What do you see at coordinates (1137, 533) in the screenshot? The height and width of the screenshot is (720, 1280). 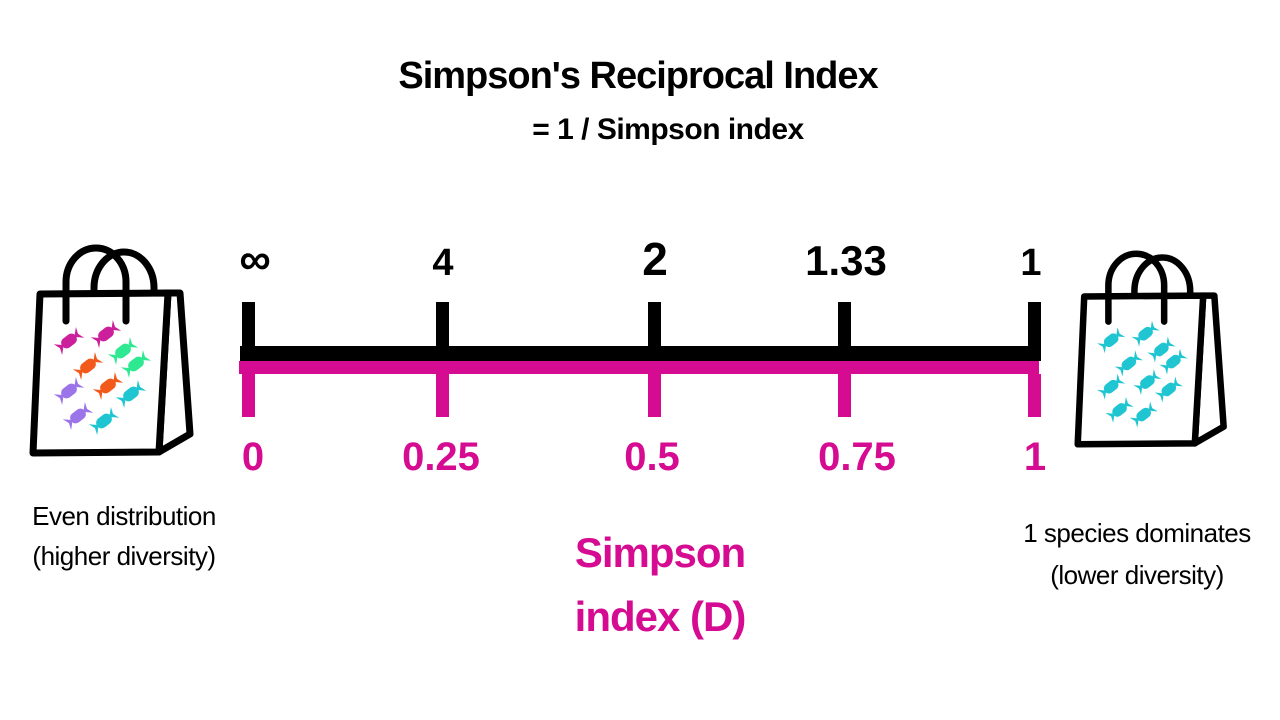 I see `right-caption-line1: 1 species dominates` at bounding box center [1137, 533].